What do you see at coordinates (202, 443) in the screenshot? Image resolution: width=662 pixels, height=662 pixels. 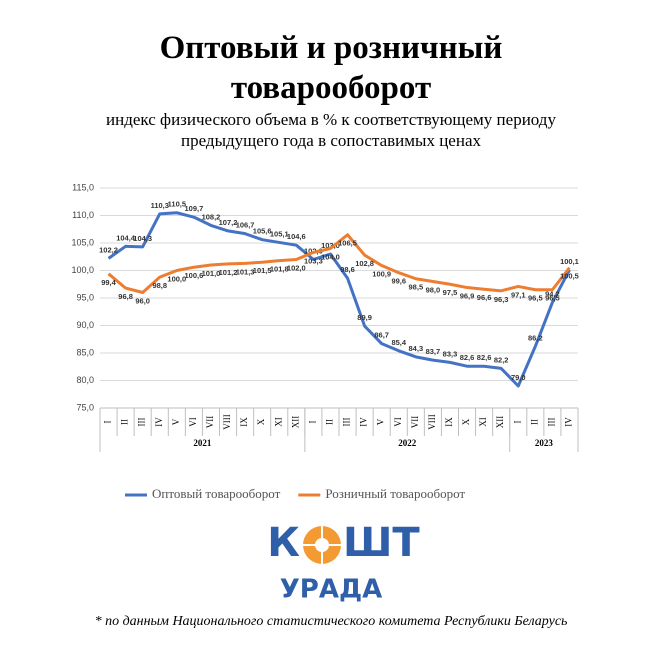 I see `group-label: 2021` at bounding box center [202, 443].